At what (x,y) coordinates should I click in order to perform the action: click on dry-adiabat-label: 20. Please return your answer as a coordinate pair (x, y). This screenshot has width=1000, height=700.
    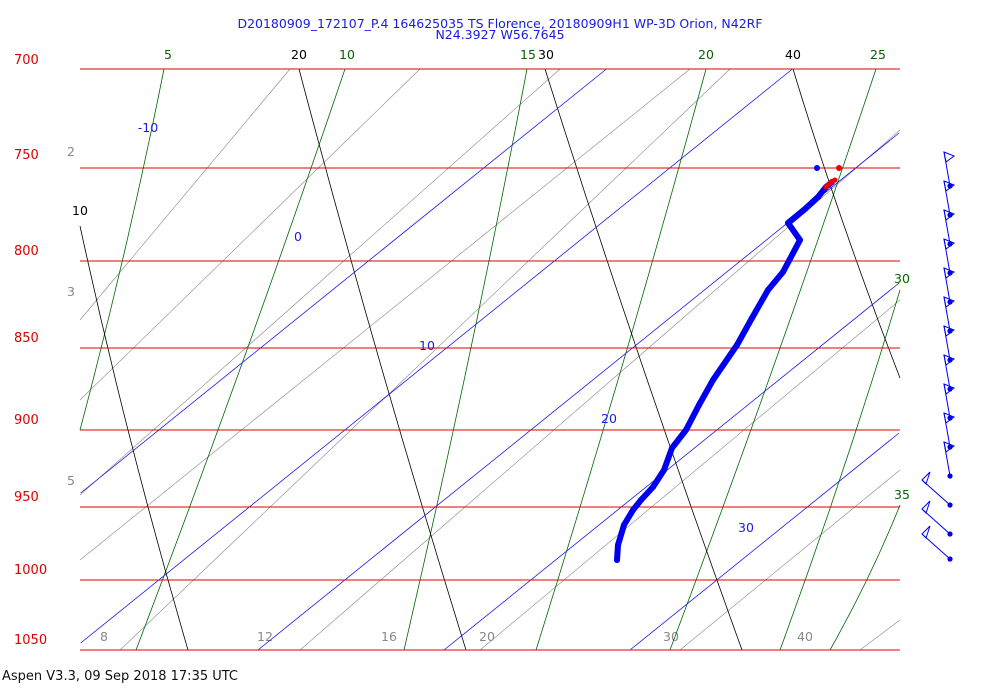
    Looking at the image, I should click on (299, 54).